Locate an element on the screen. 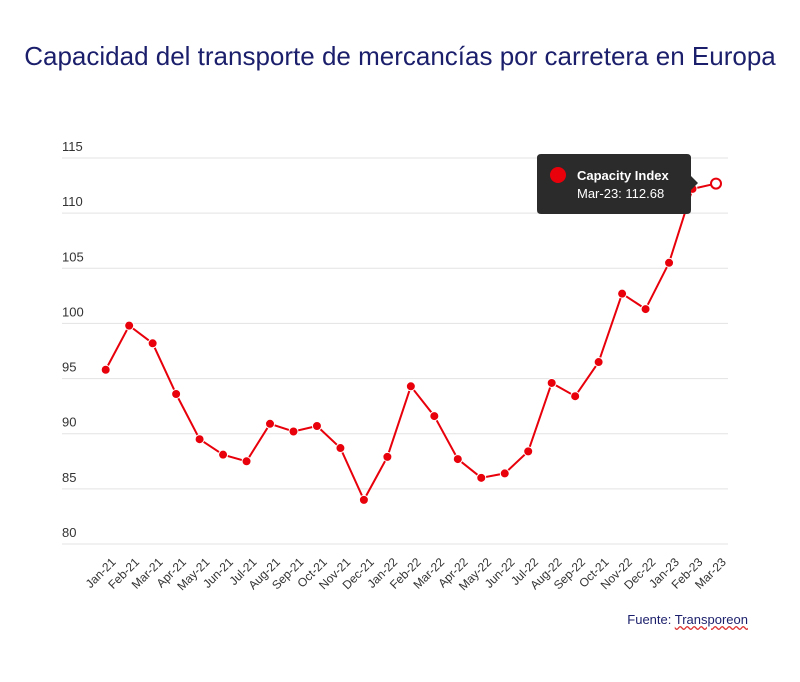  source-note: Fuente: Transporeon is located at coordinates (687, 619).